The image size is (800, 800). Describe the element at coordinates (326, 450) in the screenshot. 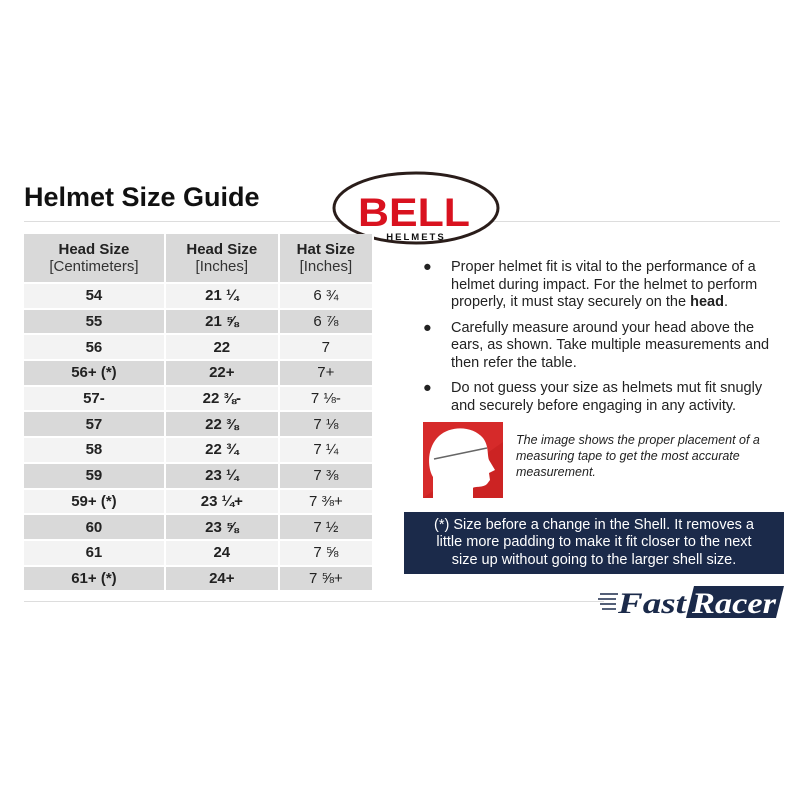

I see `hat-size-cell: 7 ¼` at that location.